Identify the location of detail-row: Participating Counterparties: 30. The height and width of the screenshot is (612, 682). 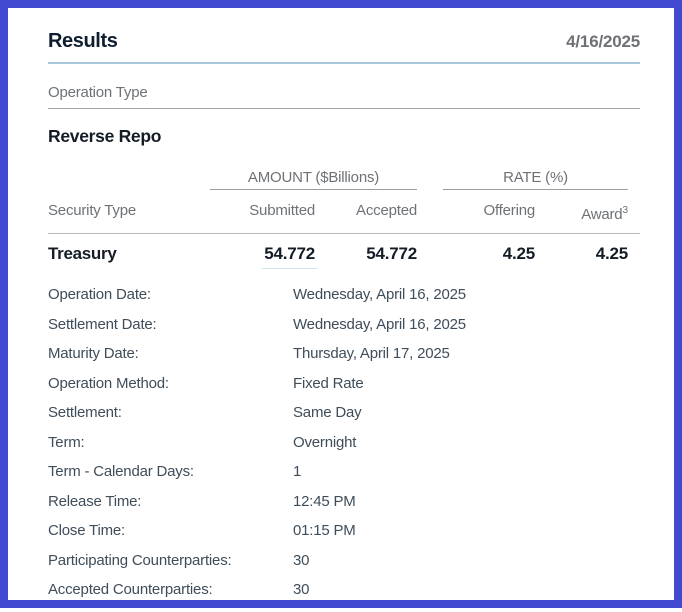
(344, 561).